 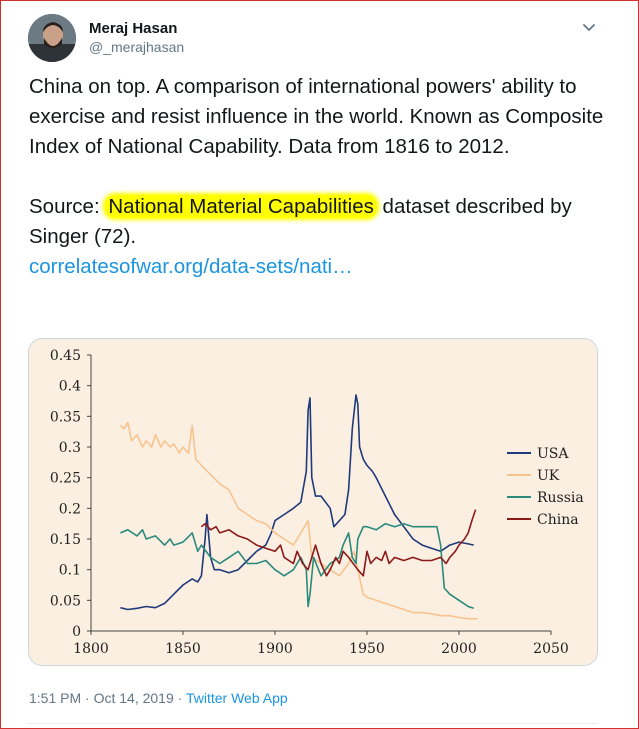 What do you see at coordinates (65, 356) in the screenshot?
I see `y-tick-label: 0.45` at bounding box center [65, 356].